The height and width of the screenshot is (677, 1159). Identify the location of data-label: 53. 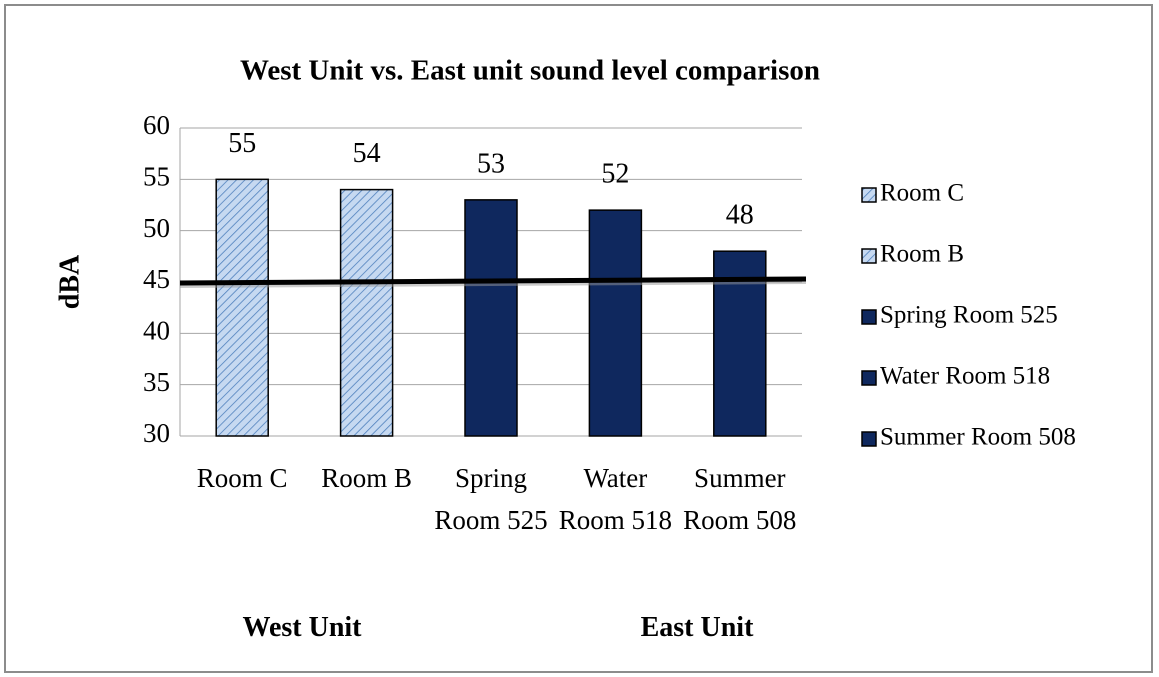
(491, 163).